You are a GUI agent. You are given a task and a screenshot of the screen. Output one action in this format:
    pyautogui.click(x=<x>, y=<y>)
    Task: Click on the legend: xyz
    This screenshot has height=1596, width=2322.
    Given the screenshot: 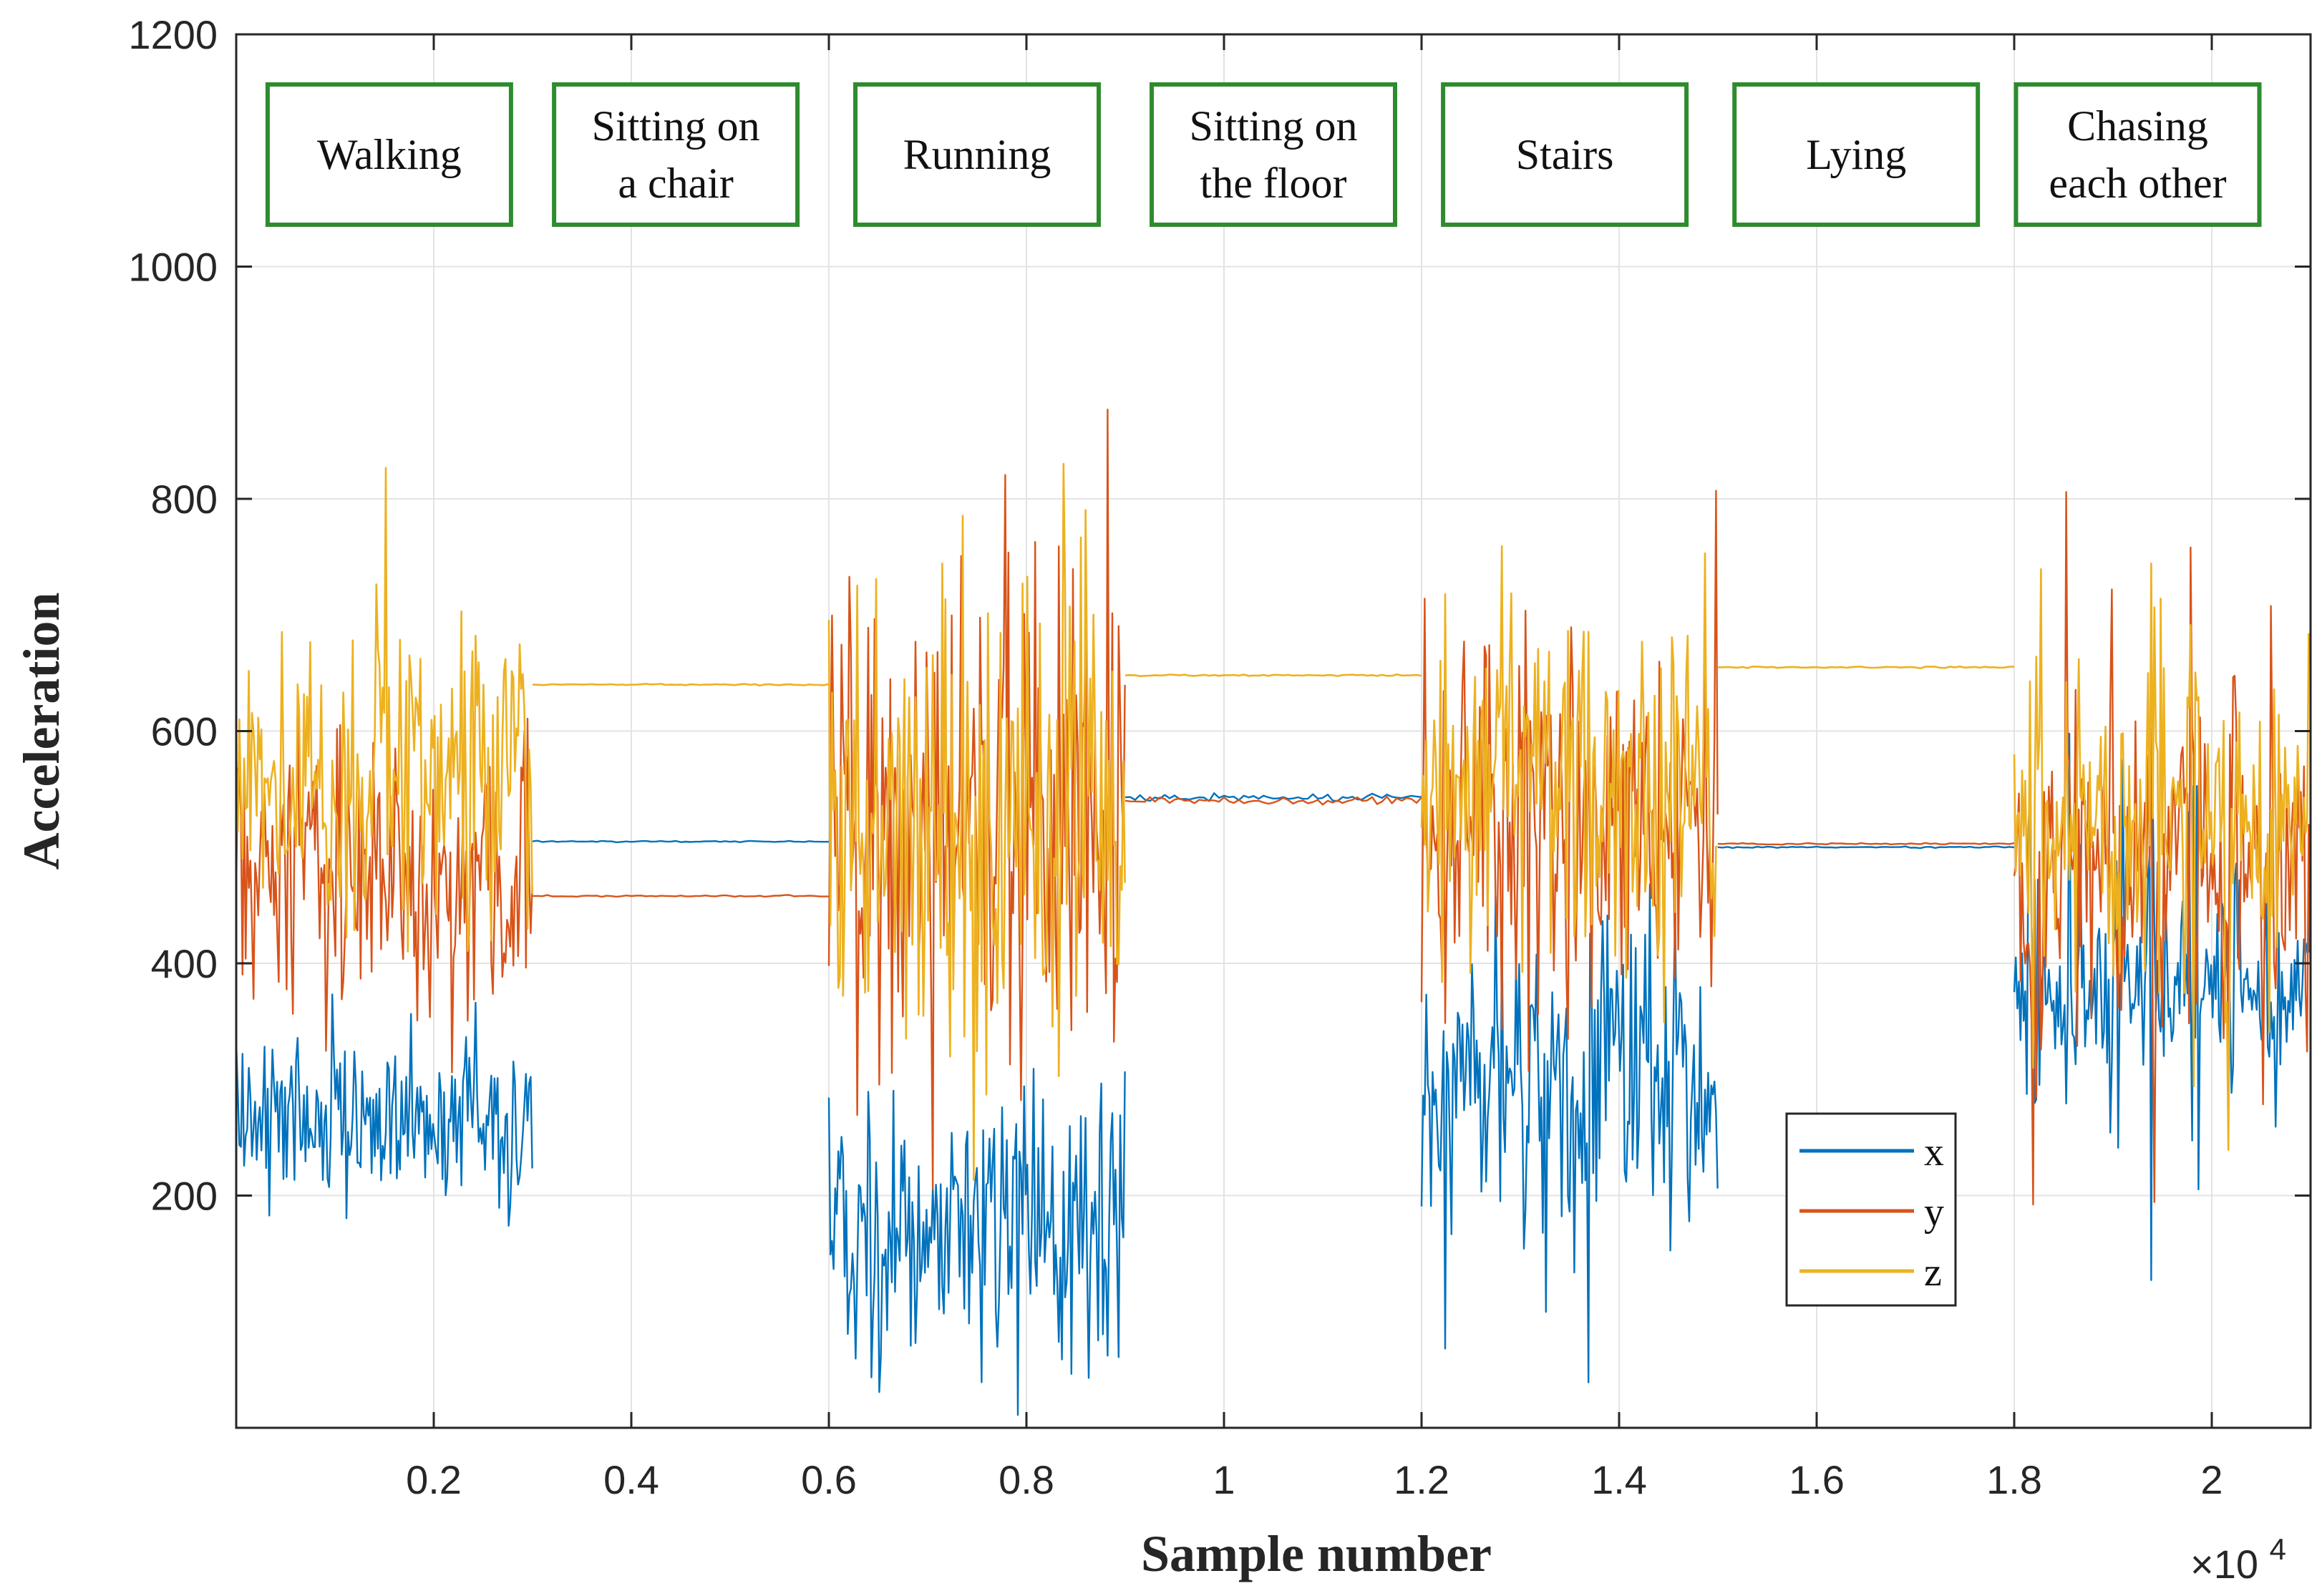 What is the action you would take?
    pyautogui.click(x=1871, y=1209)
    